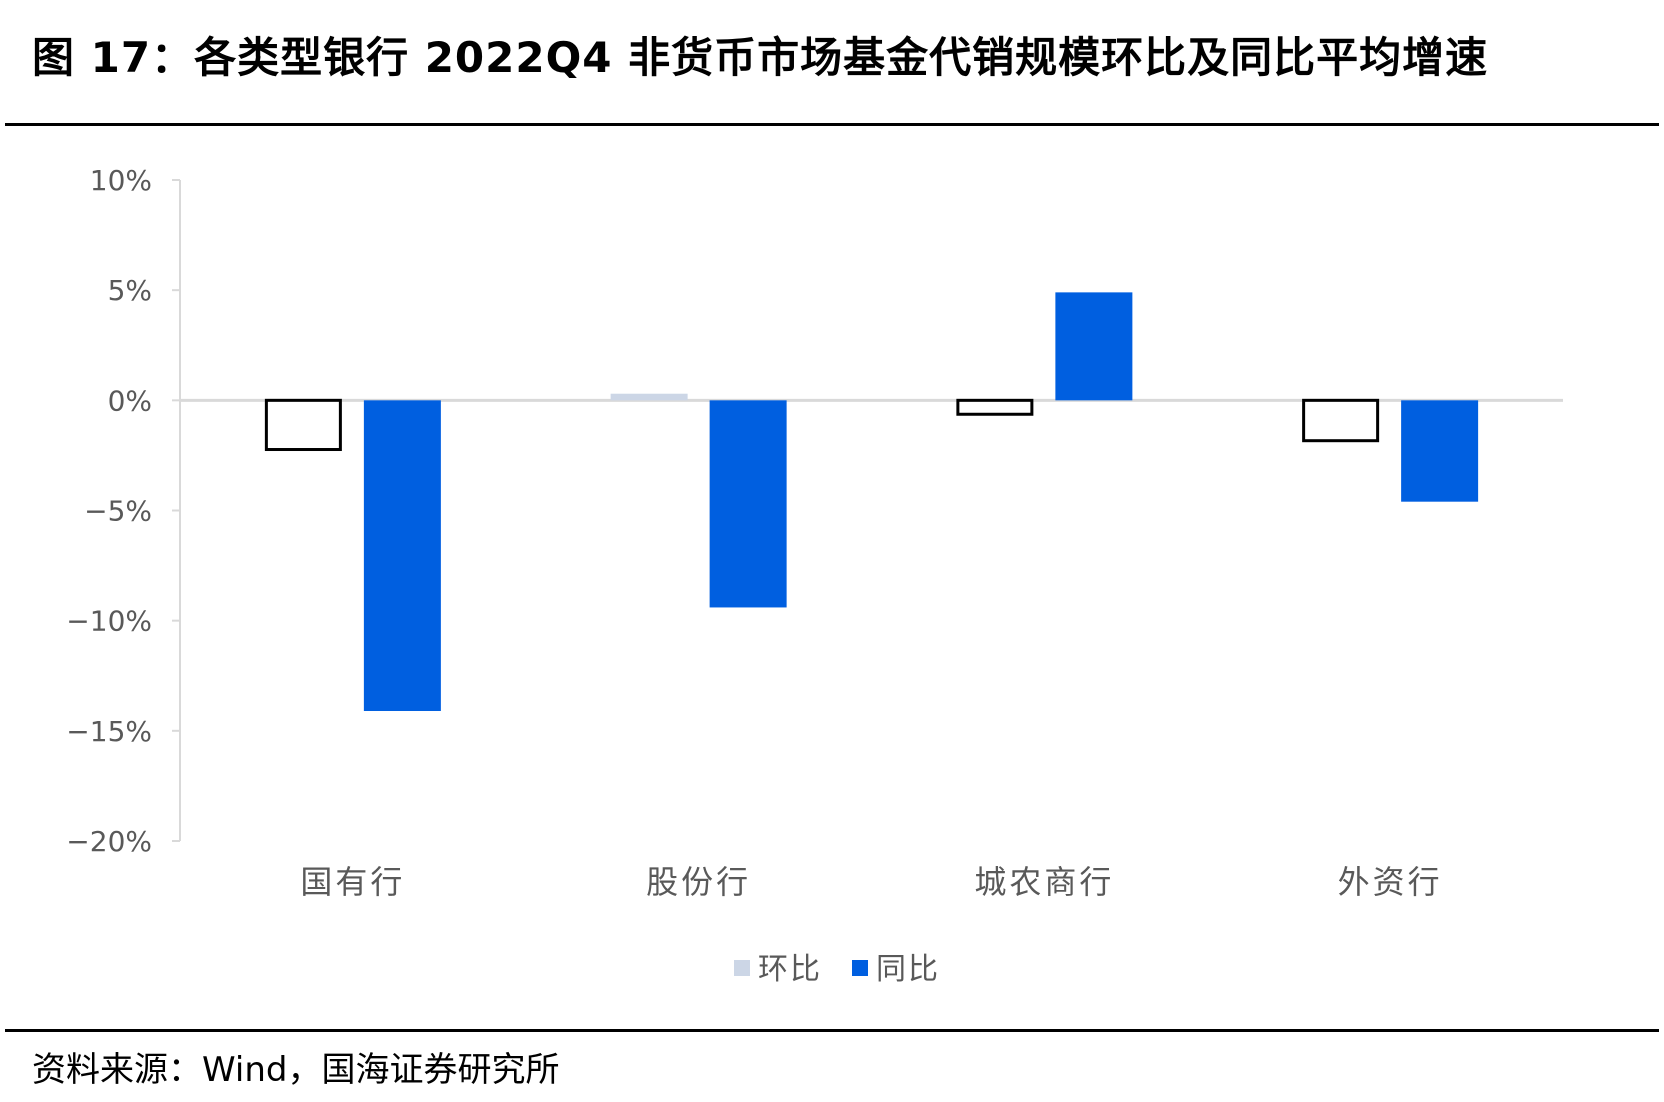 This screenshot has height=1102, width=1664. Describe the element at coordinates (352, 882) in the screenshot. I see `x-tick-label: 国有行` at that location.